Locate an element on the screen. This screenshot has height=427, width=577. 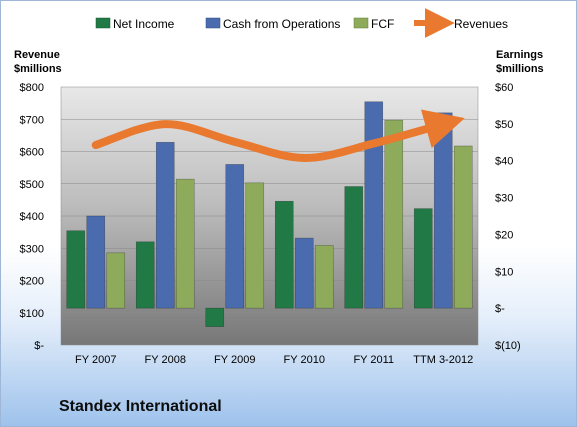
x-tick-label: FY 2010 is located at coordinates (304, 360).